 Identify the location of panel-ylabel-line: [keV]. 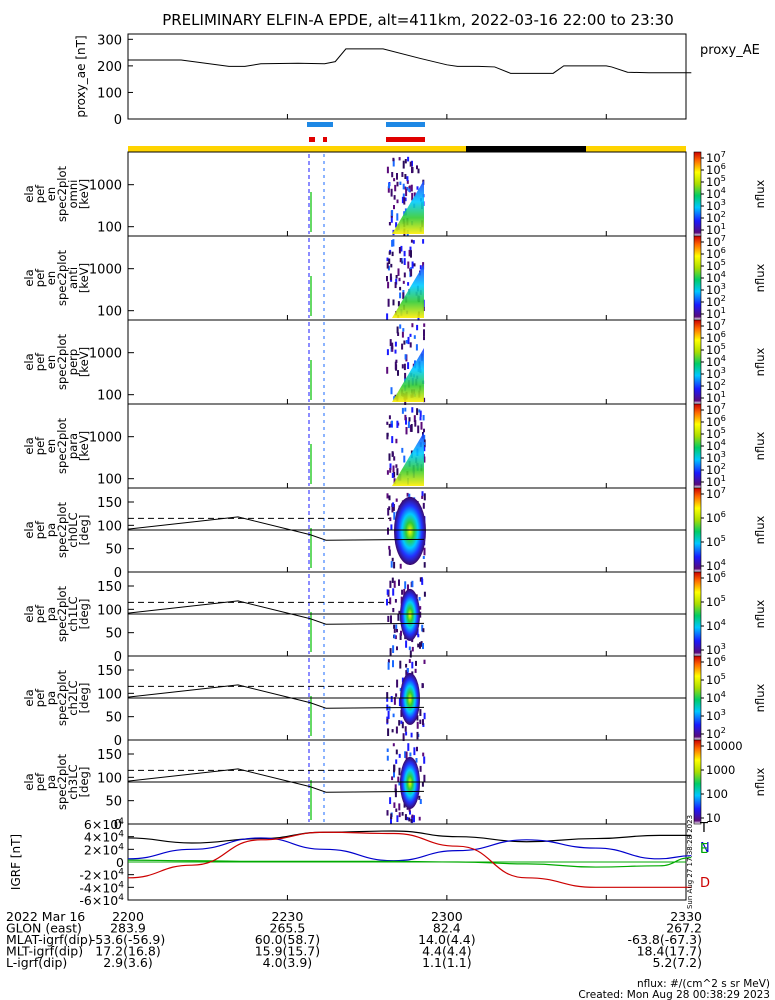
(84, 278).